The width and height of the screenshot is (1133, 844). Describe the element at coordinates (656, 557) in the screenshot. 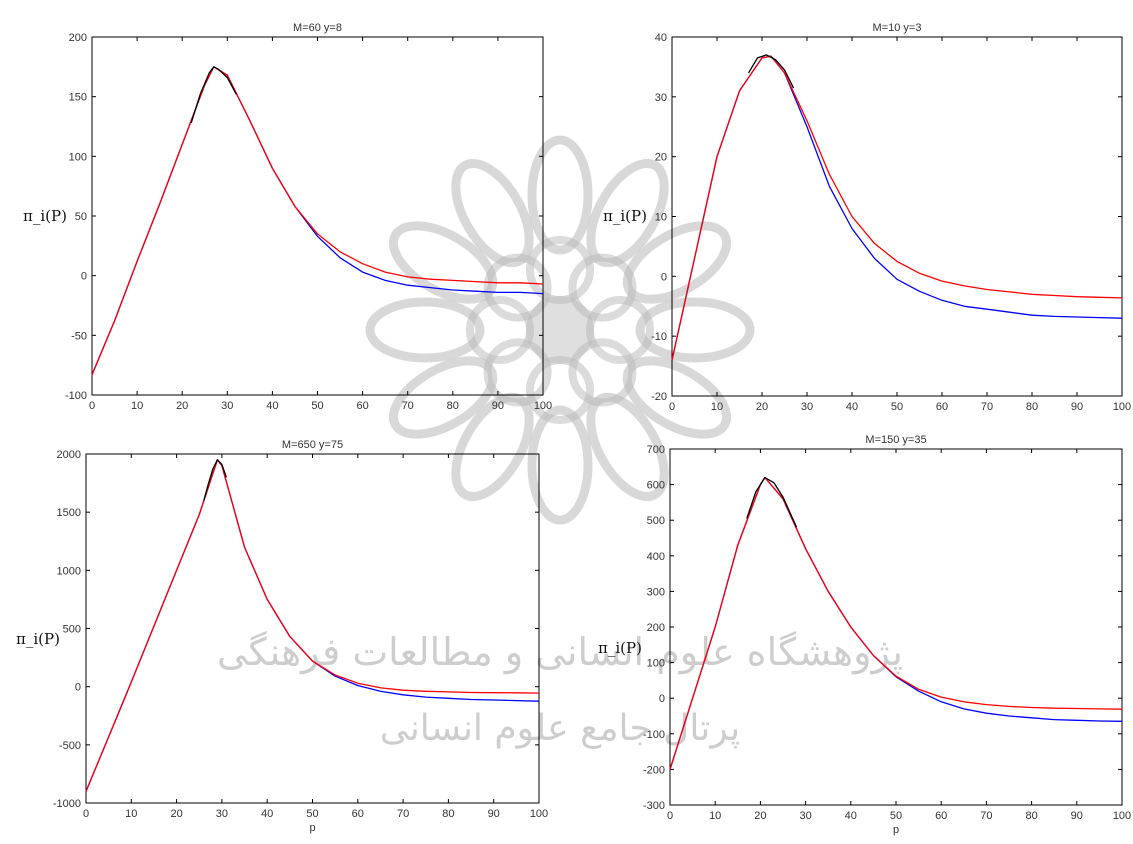

I see `y-tick-label: 400` at that location.